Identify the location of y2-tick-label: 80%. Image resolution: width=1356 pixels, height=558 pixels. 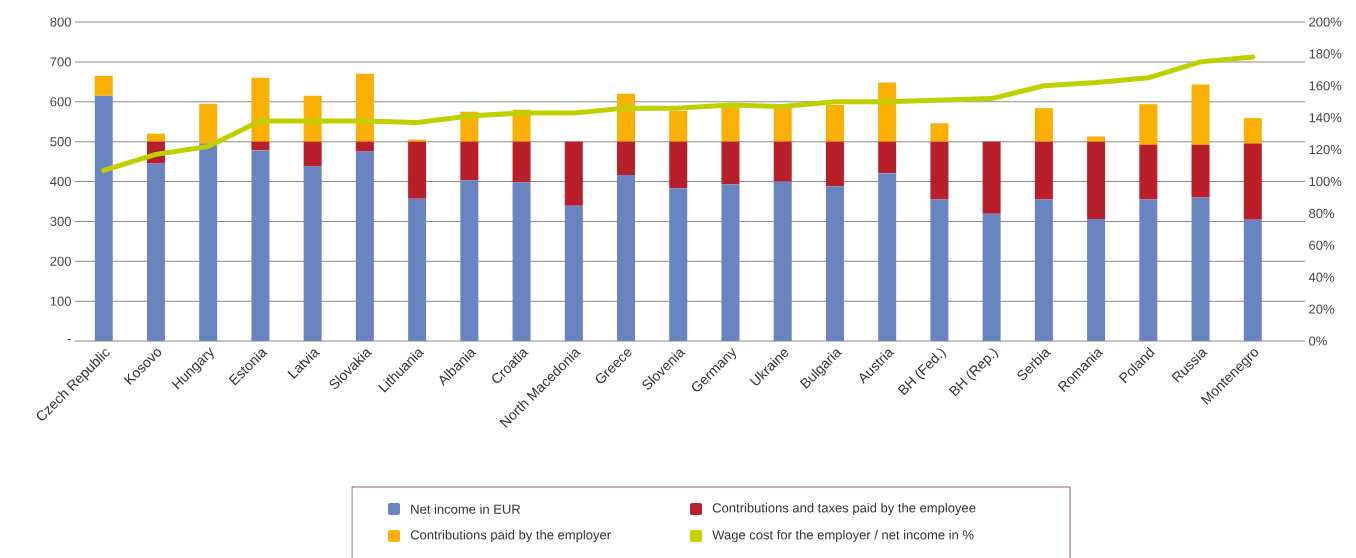
(1322, 213).